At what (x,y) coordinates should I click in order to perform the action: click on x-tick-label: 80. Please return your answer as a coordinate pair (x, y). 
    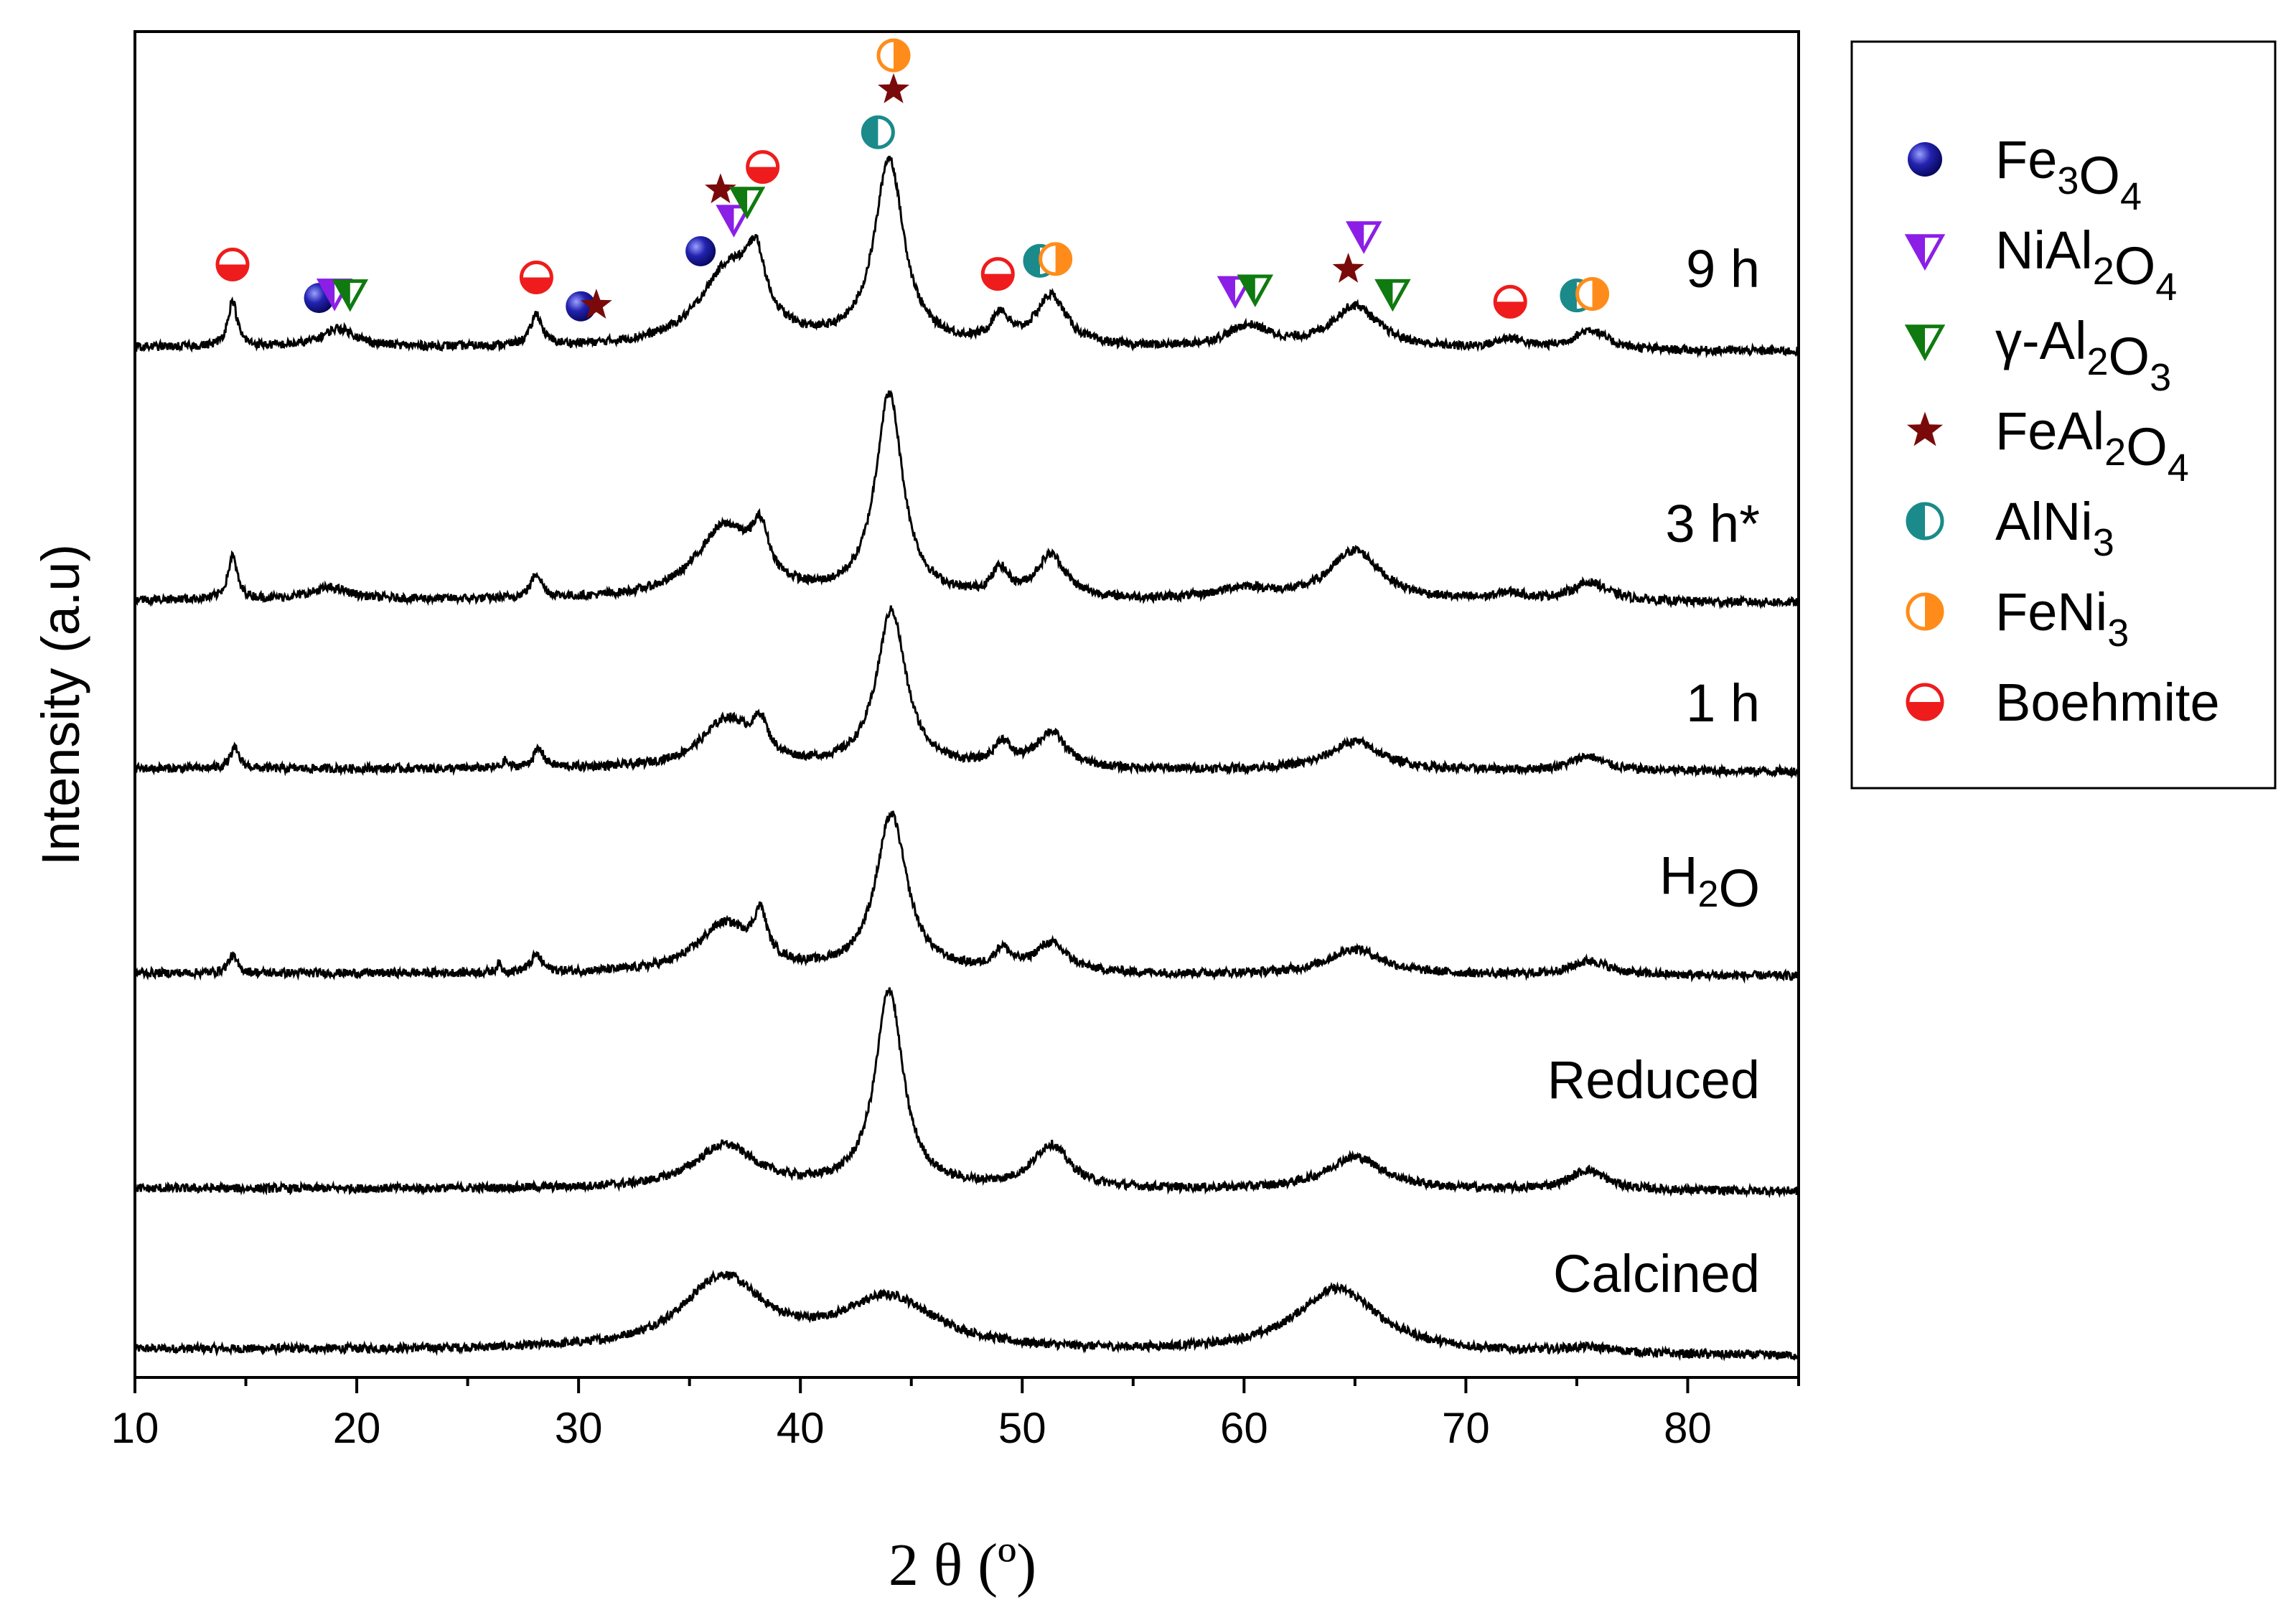
    Looking at the image, I should click on (1688, 1428).